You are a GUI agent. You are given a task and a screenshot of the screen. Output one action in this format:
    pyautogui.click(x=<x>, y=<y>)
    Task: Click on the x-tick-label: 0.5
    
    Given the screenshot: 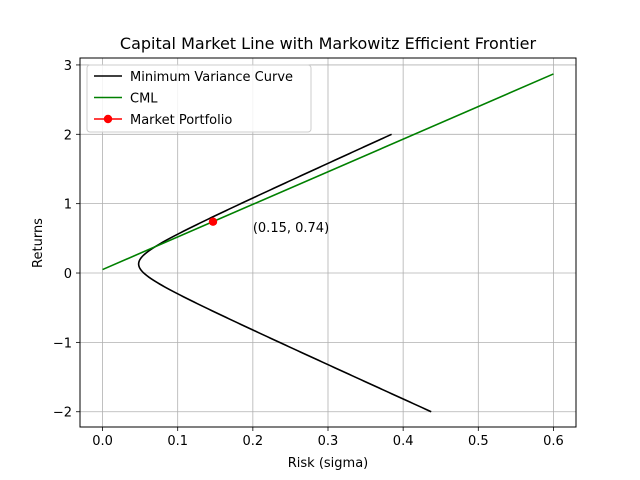 What is the action you would take?
    pyautogui.click(x=478, y=441)
    